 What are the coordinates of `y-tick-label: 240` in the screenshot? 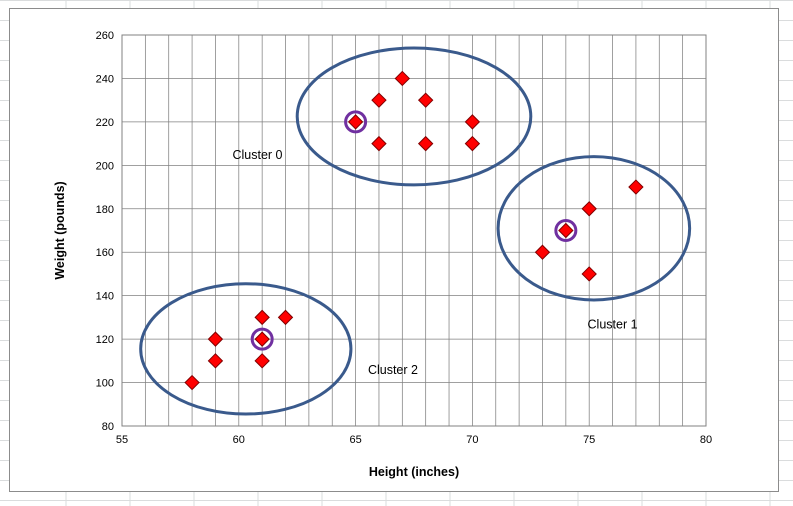 It's located at (105, 79).